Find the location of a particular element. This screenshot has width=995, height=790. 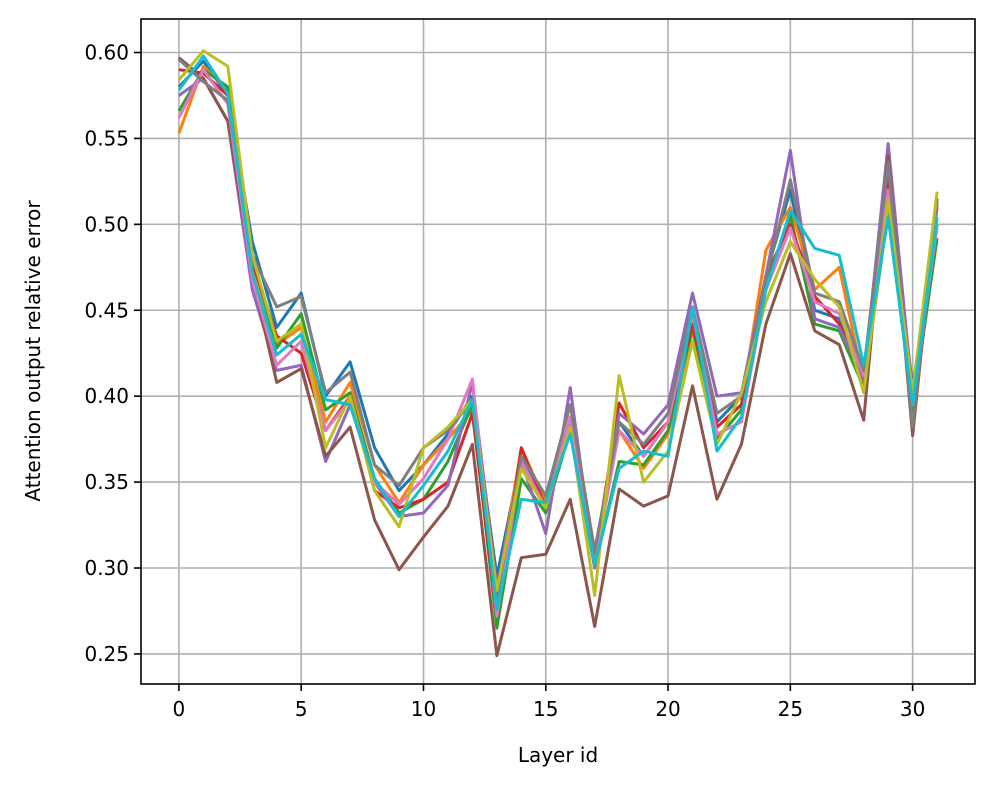

y-tick-label: 0.60 is located at coordinates (106, 53).